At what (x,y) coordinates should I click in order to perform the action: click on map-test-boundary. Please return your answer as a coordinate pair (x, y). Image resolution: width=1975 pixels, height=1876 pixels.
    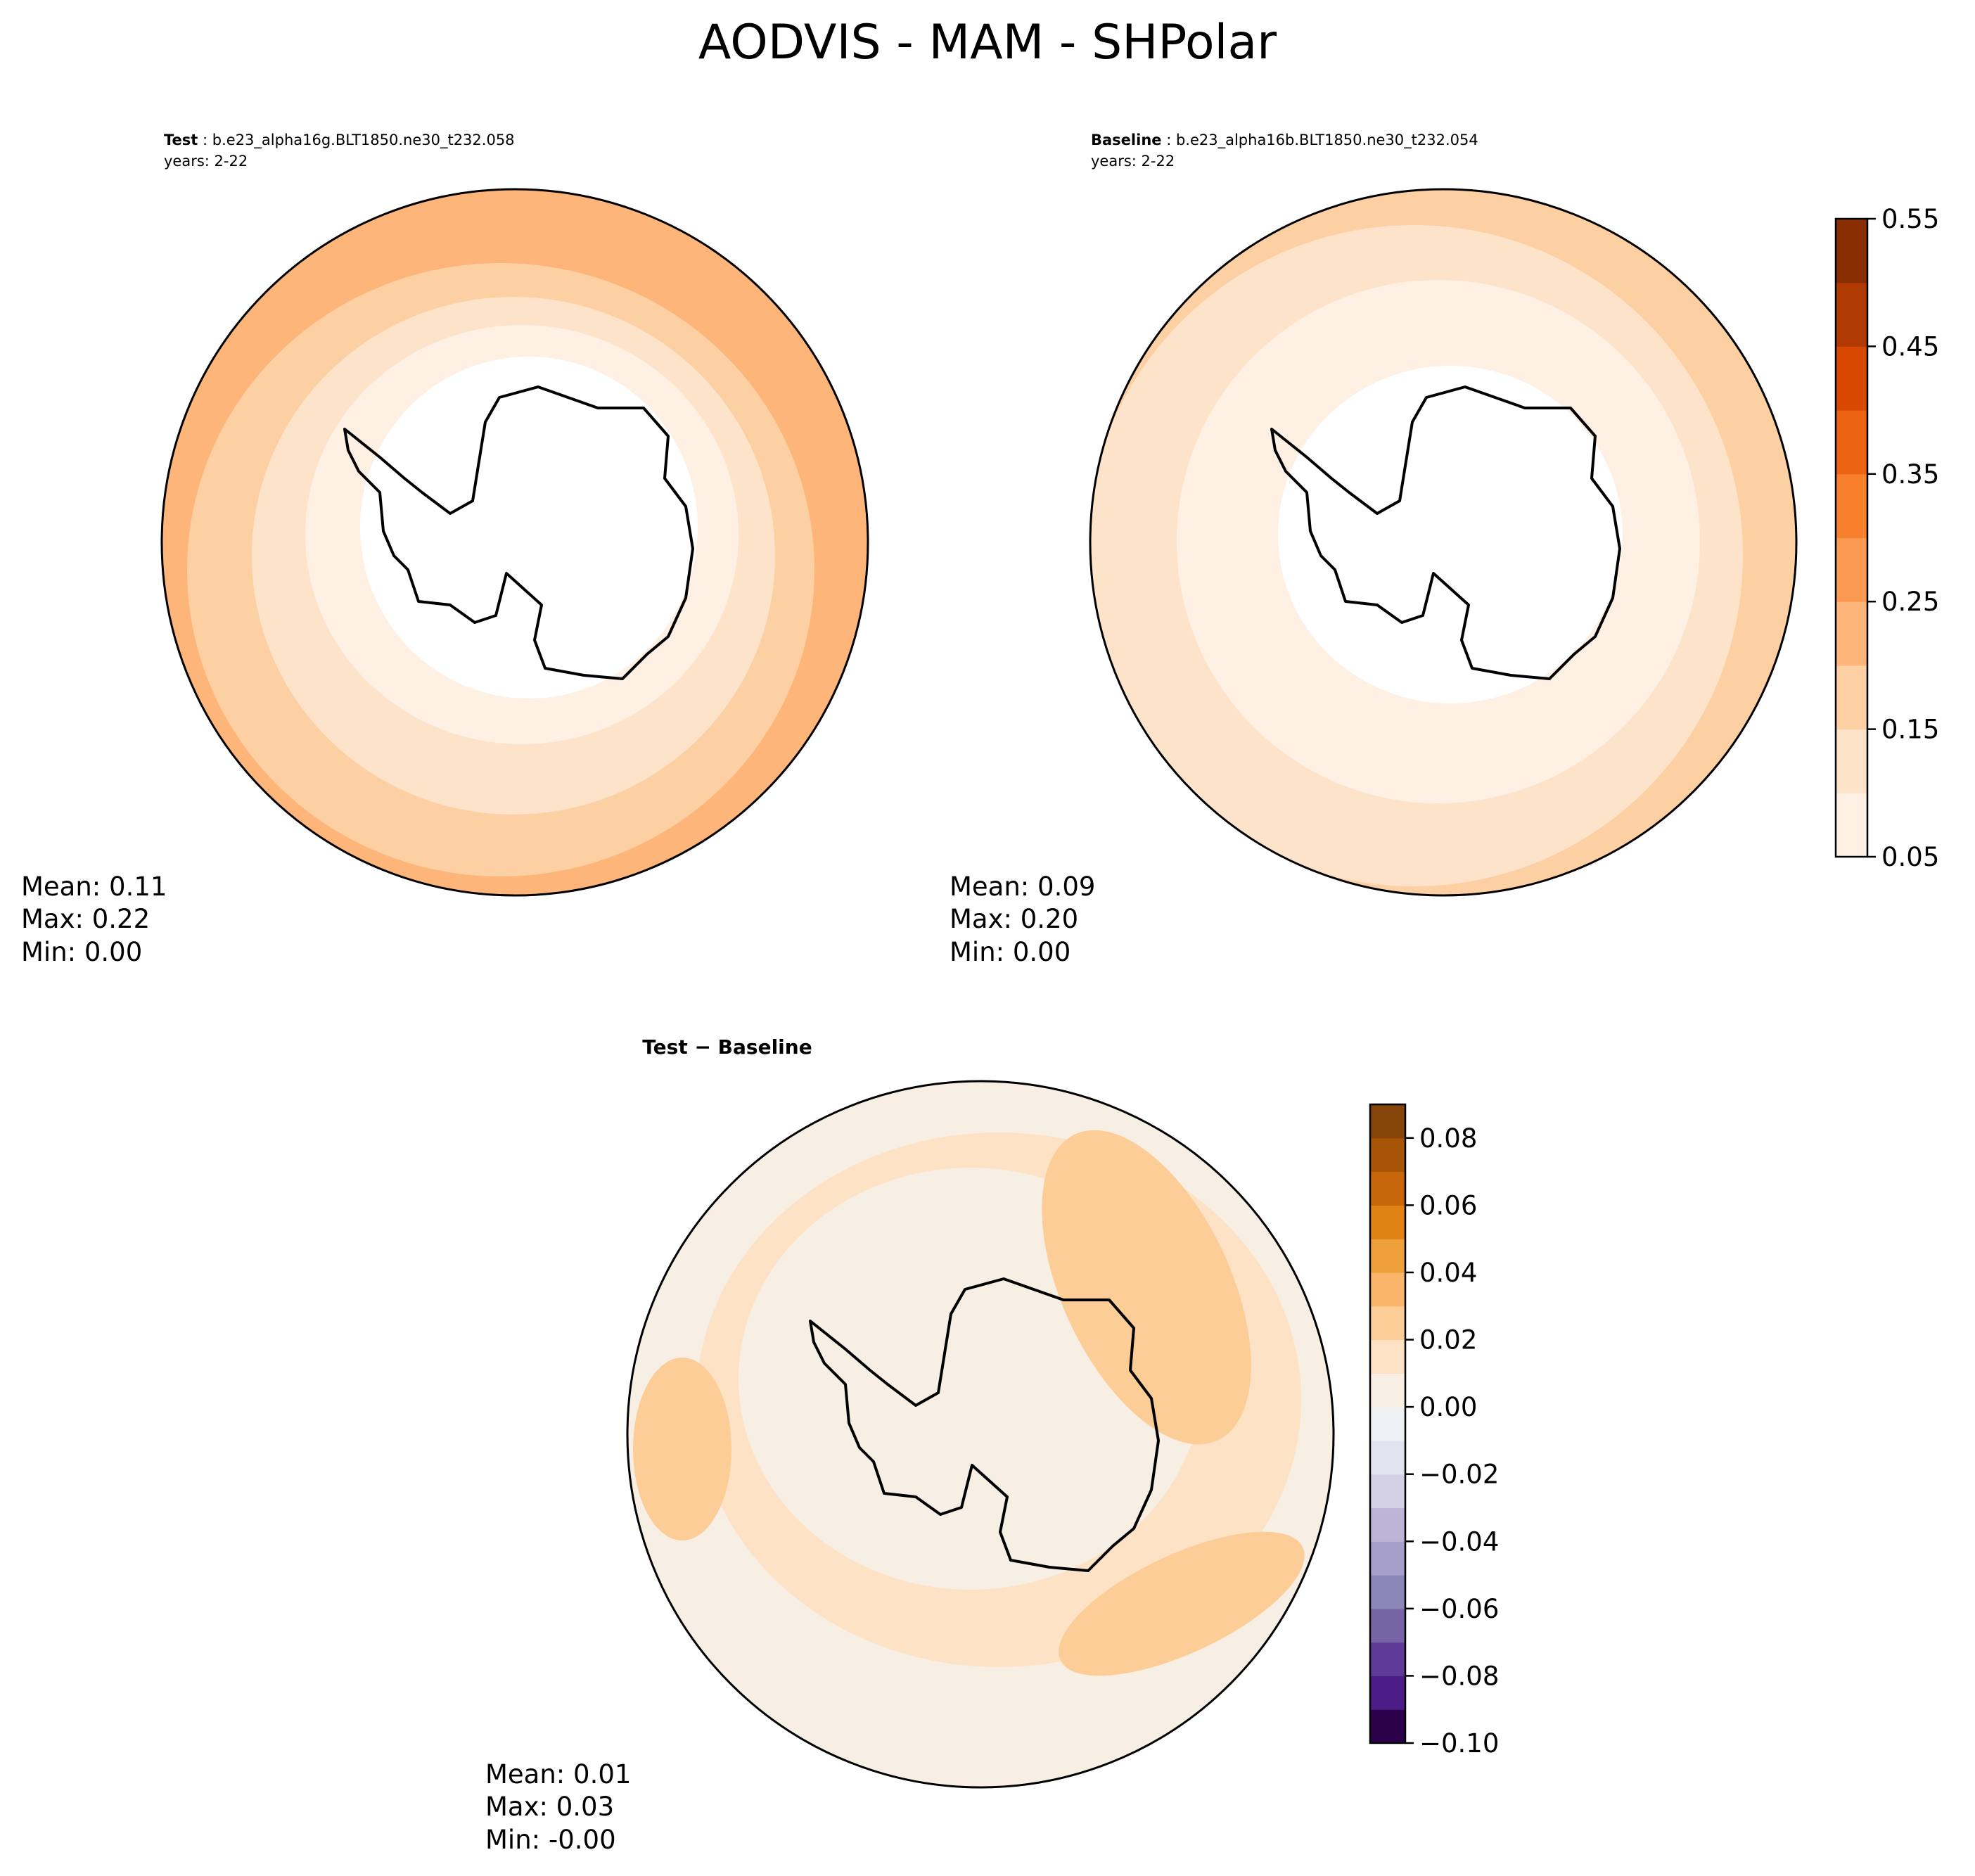
    Looking at the image, I should click on (514, 542).